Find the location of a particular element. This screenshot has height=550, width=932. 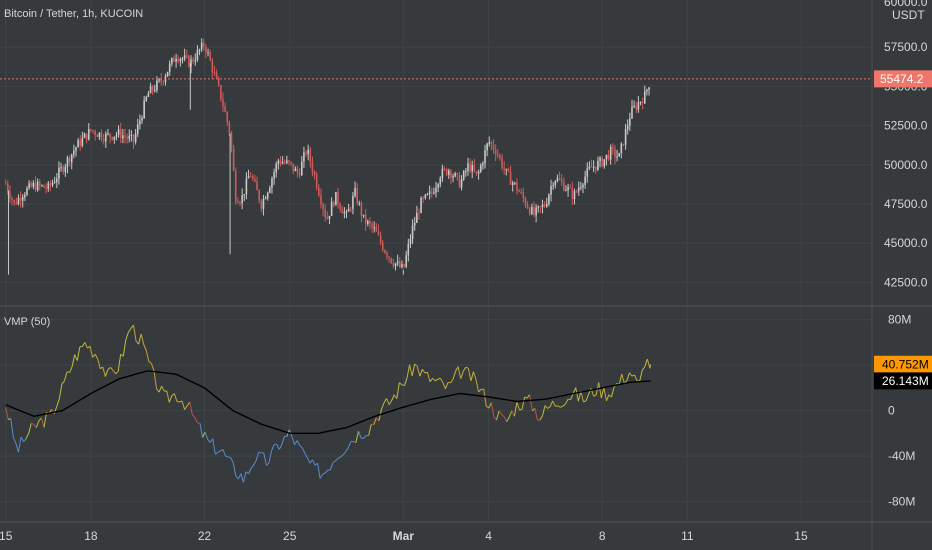

indicator-label: VMP (50) is located at coordinates (27, 322).